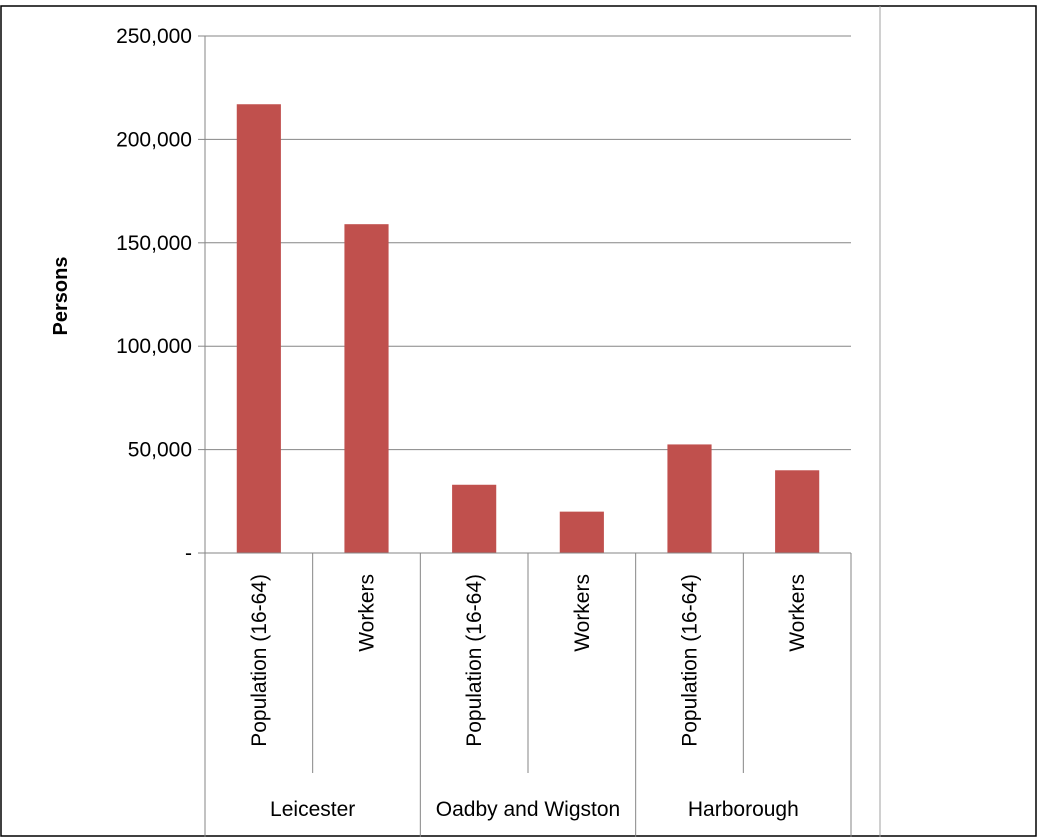  I want to click on x-group-label: Harborough, so click(743, 809).